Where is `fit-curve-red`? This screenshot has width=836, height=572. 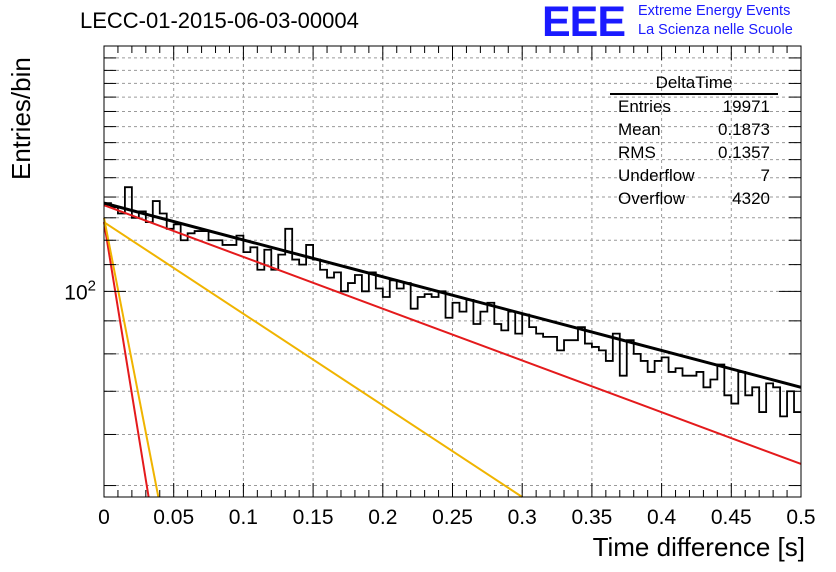
fit-curve-red is located at coordinates (126, 359).